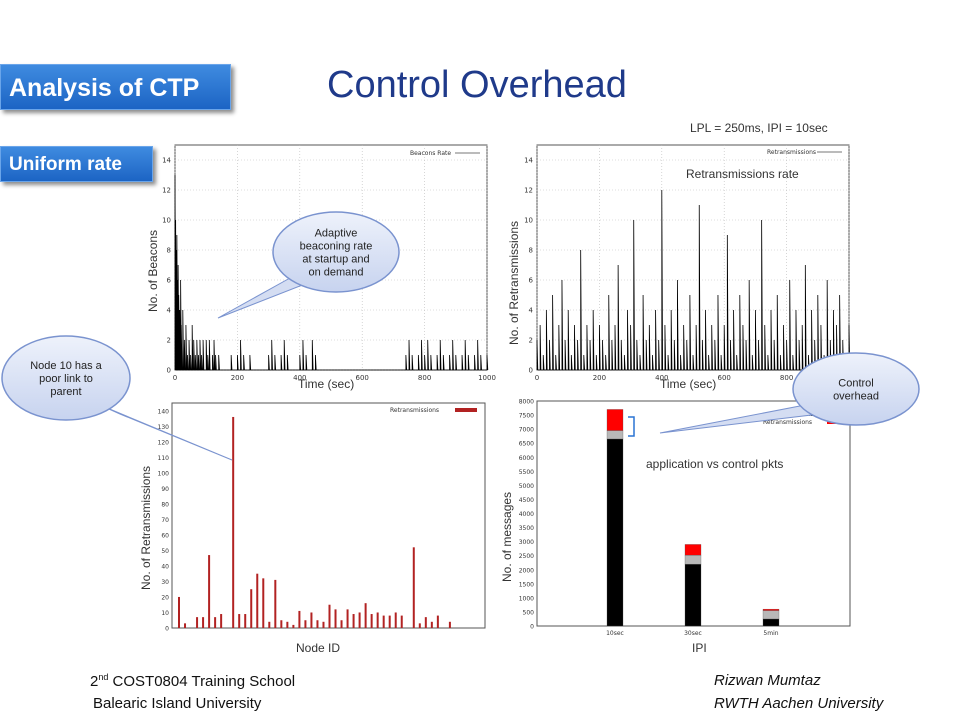  Describe the element at coordinates (169, 341) in the screenshot. I see `y-tick-label: 2` at that location.